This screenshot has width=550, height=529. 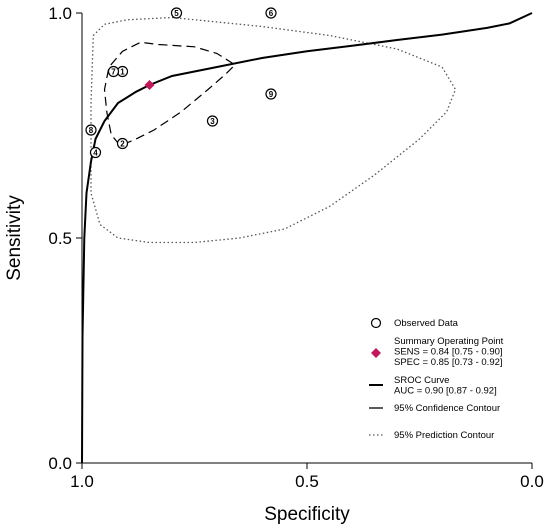 I want to click on x-tick-label: 0.0, so click(x=532, y=481).